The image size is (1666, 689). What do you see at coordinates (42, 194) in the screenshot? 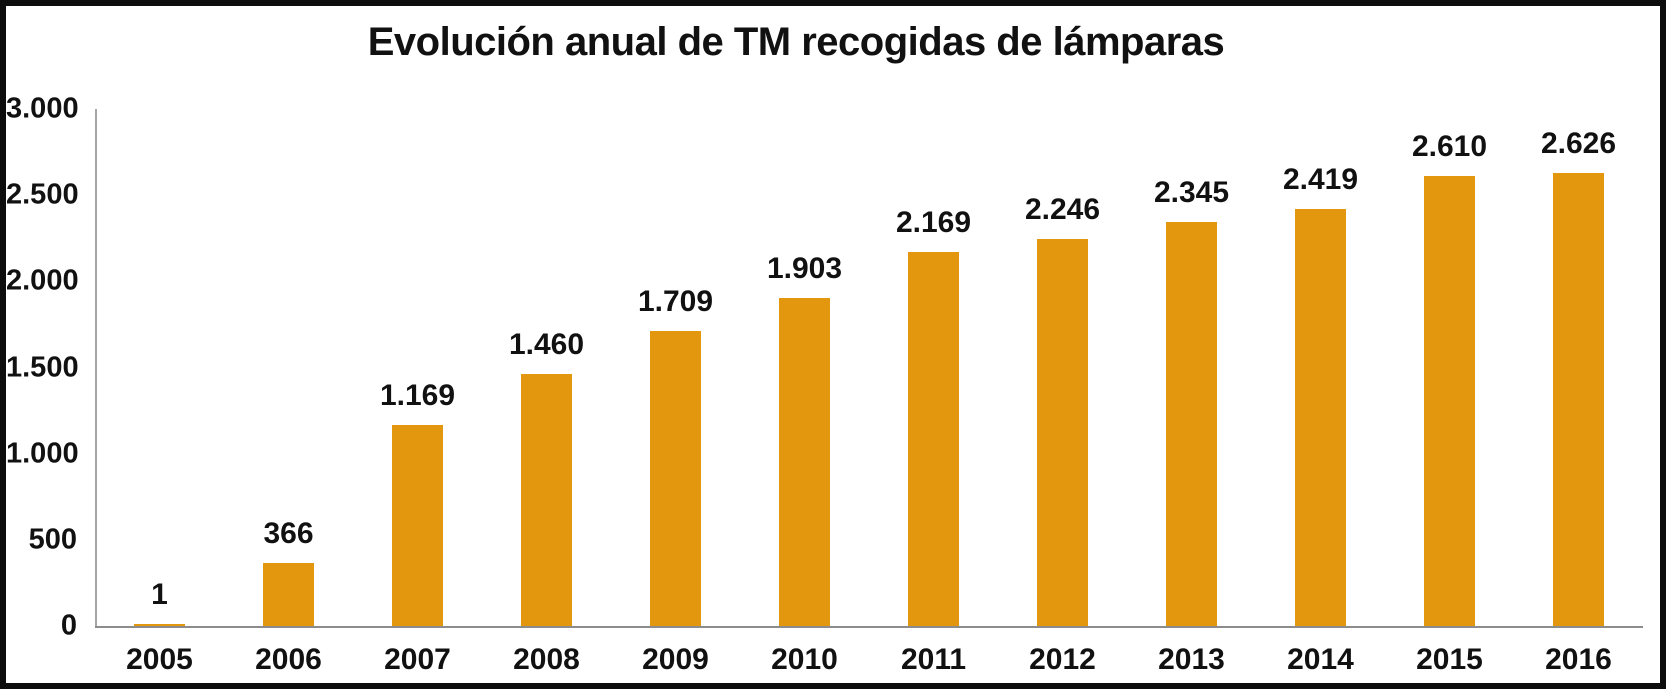
I see `y-tick-label: 2.500` at bounding box center [42, 194].